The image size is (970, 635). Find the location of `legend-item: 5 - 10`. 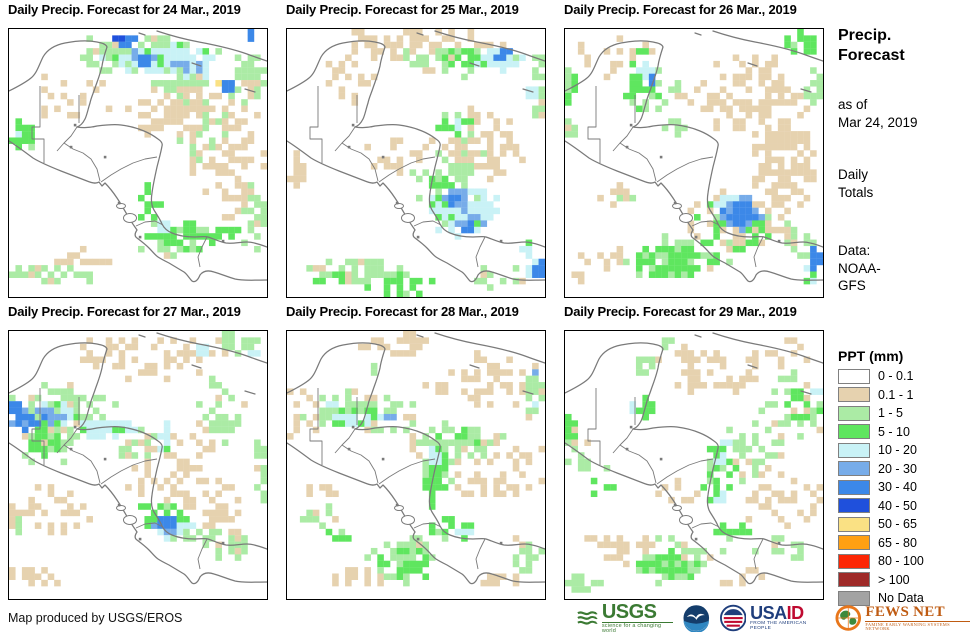

legend-item: 5 - 10 is located at coordinates (881, 431).